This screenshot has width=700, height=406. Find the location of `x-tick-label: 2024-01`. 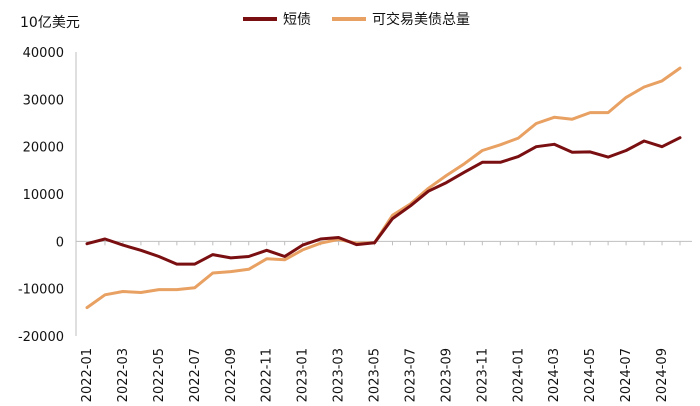

x-tick-label: 2024-01 is located at coordinates (518, 375).